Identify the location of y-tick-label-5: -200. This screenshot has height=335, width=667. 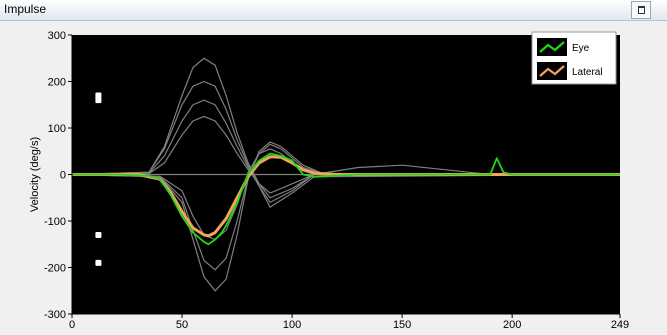
(55, 269).